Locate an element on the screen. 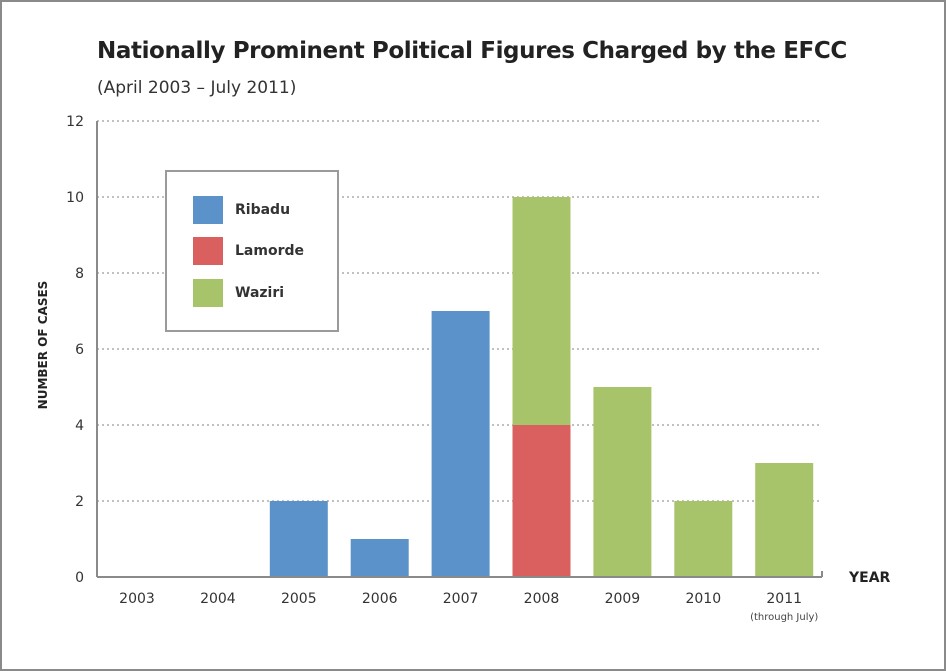 This screenshot has height=671, width=946. bar-ribadu-2005 is located at coordinates (298, 539).